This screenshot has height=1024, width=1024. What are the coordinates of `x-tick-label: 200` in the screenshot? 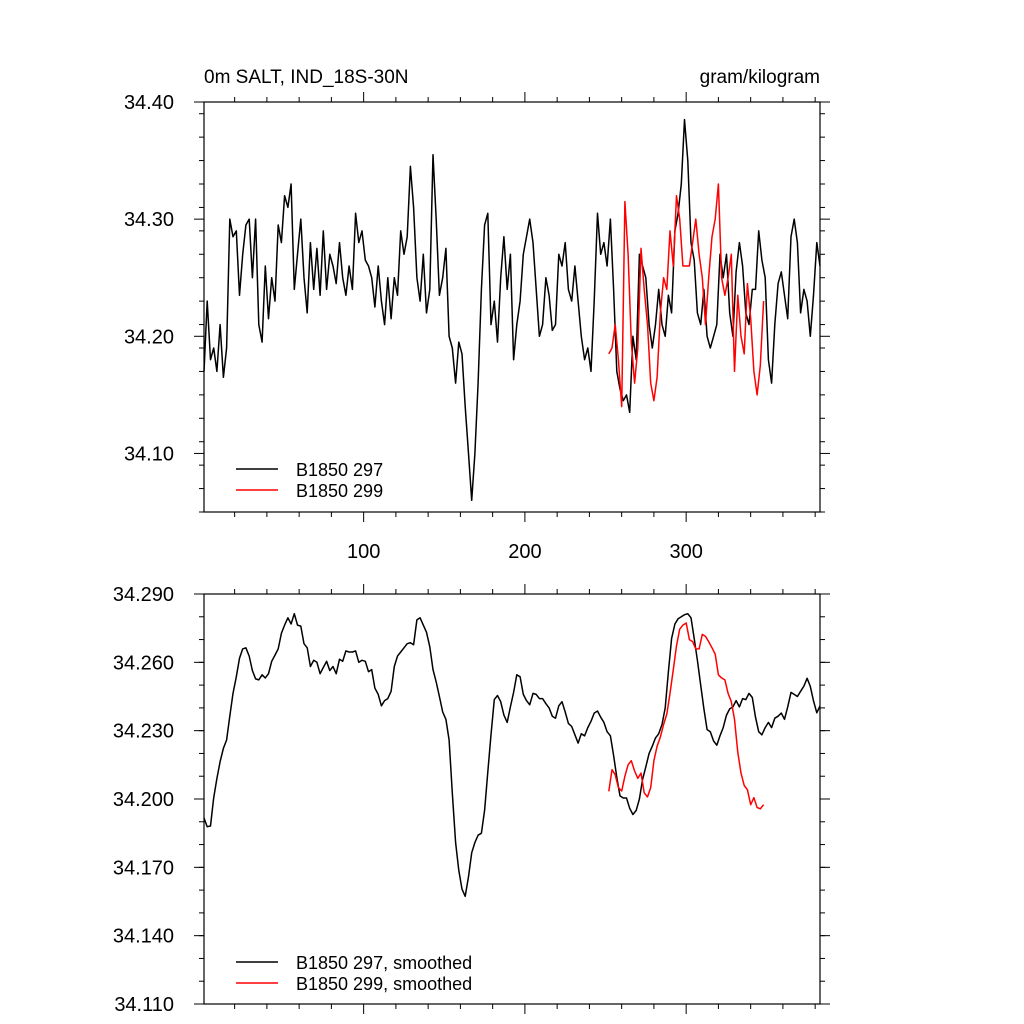 It's located at (524, 552).